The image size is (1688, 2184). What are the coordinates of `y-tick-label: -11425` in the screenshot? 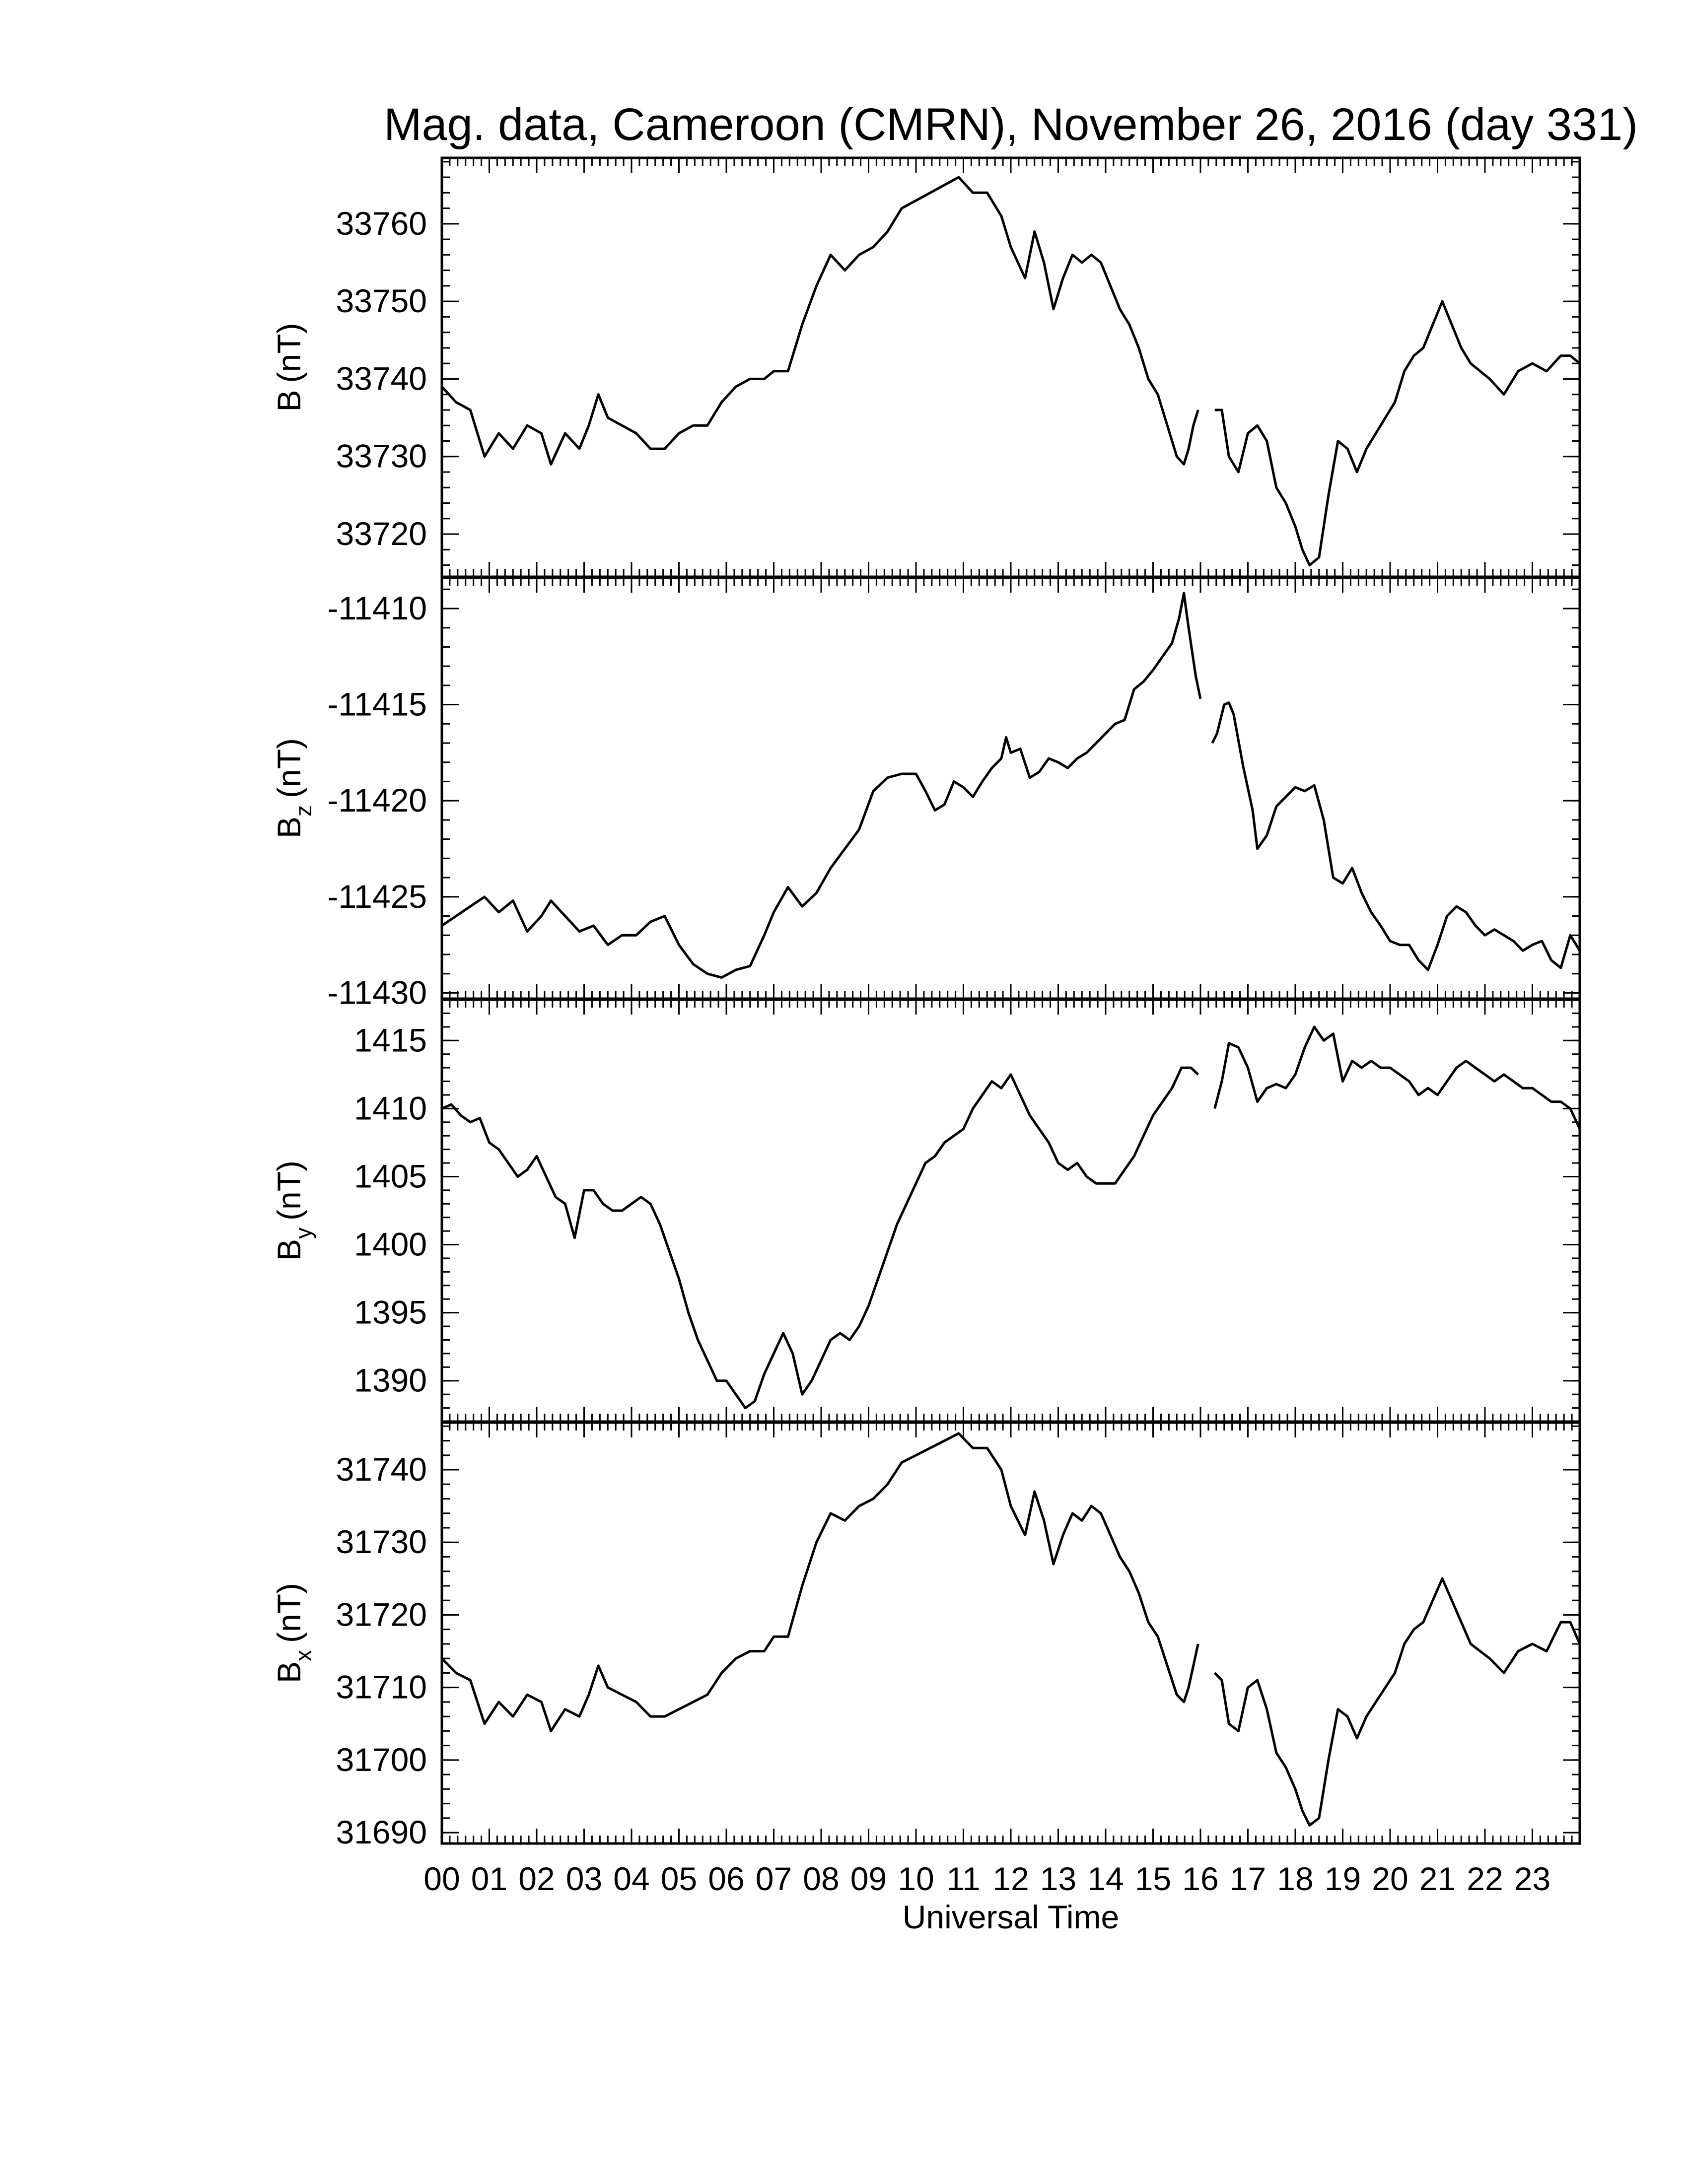 It's located at (377, 896).